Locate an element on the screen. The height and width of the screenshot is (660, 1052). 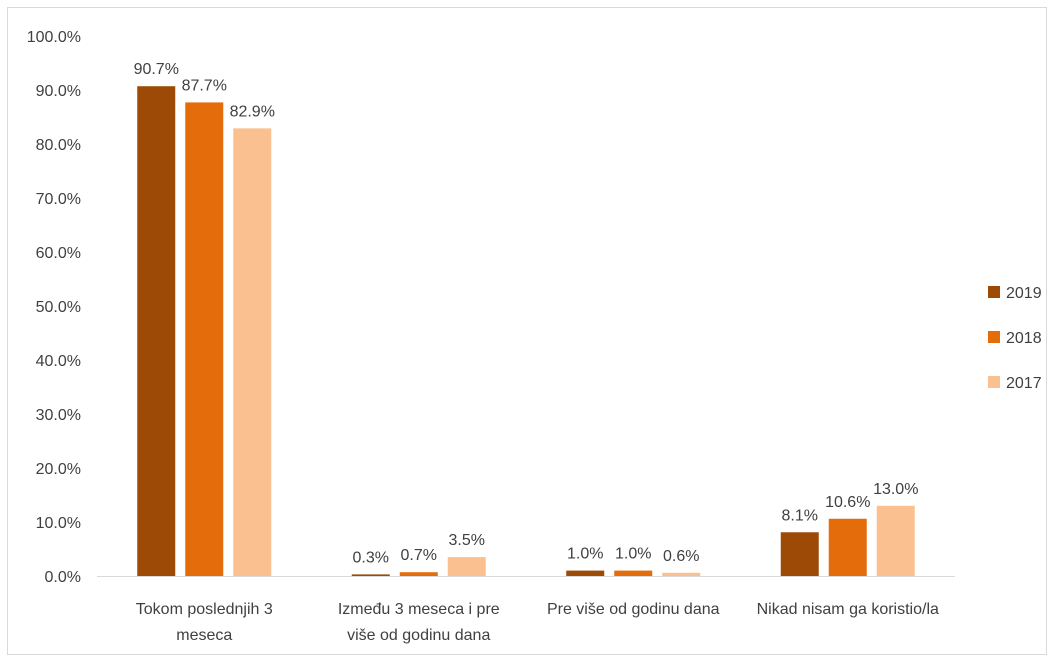
y-tick-label: 20.0% is located at coordinates (58, 469).